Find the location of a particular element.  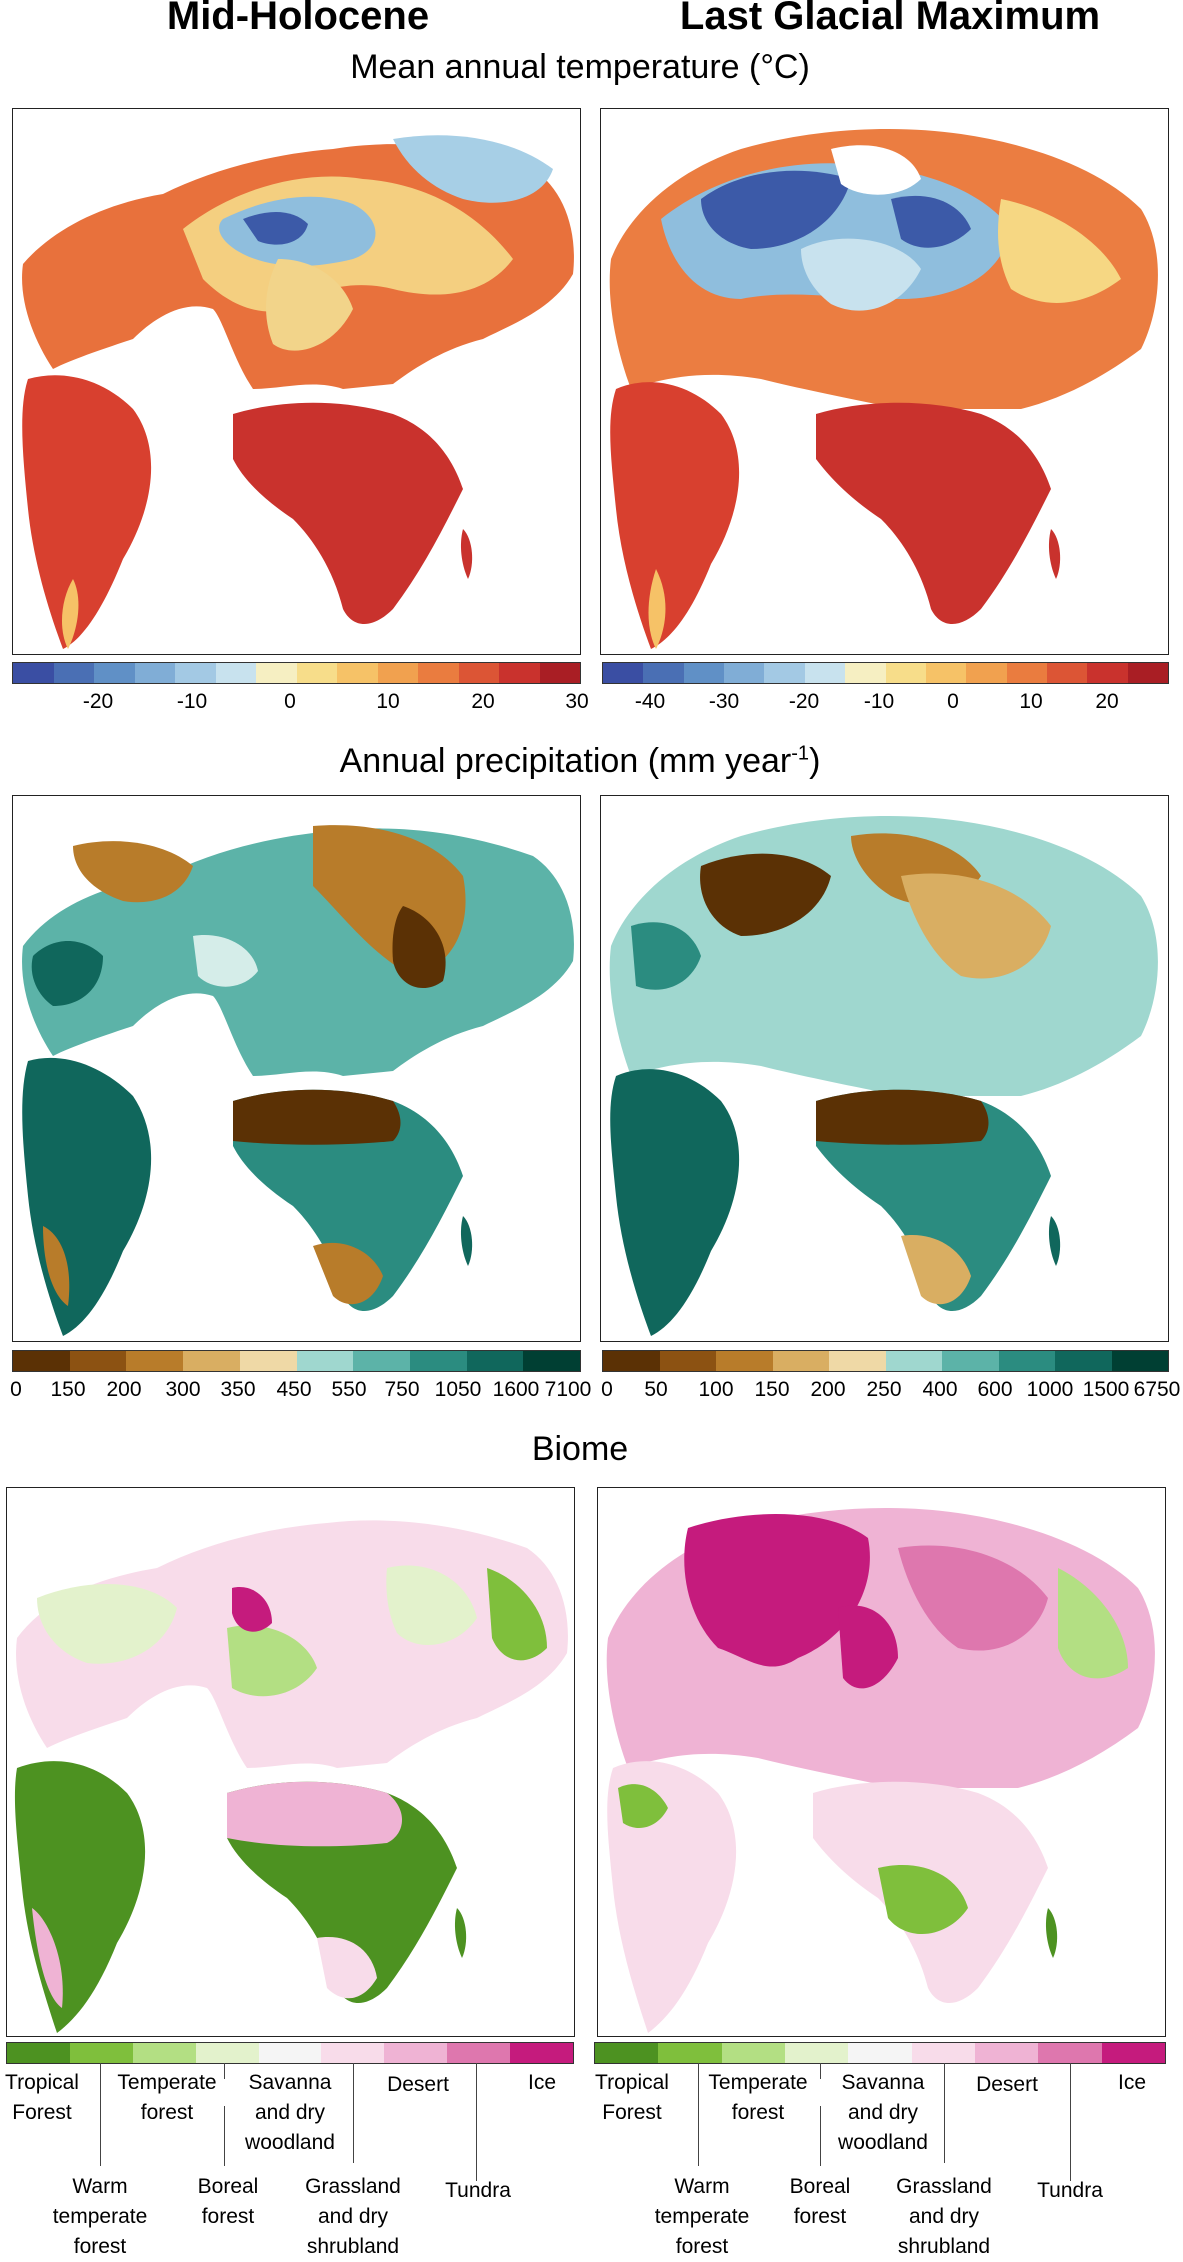

temp-mh-tick: 10 is located at coordinates (388, 701).